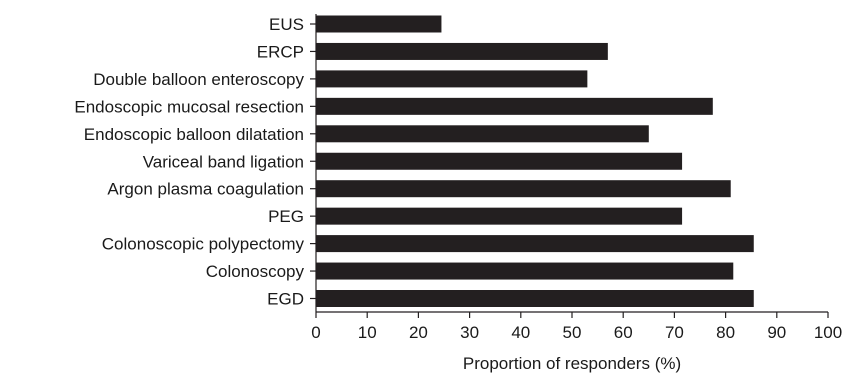 The image size is (853, 380). I want to click on bar-endoscopic-balloon-dilatation, so click(482, 134).